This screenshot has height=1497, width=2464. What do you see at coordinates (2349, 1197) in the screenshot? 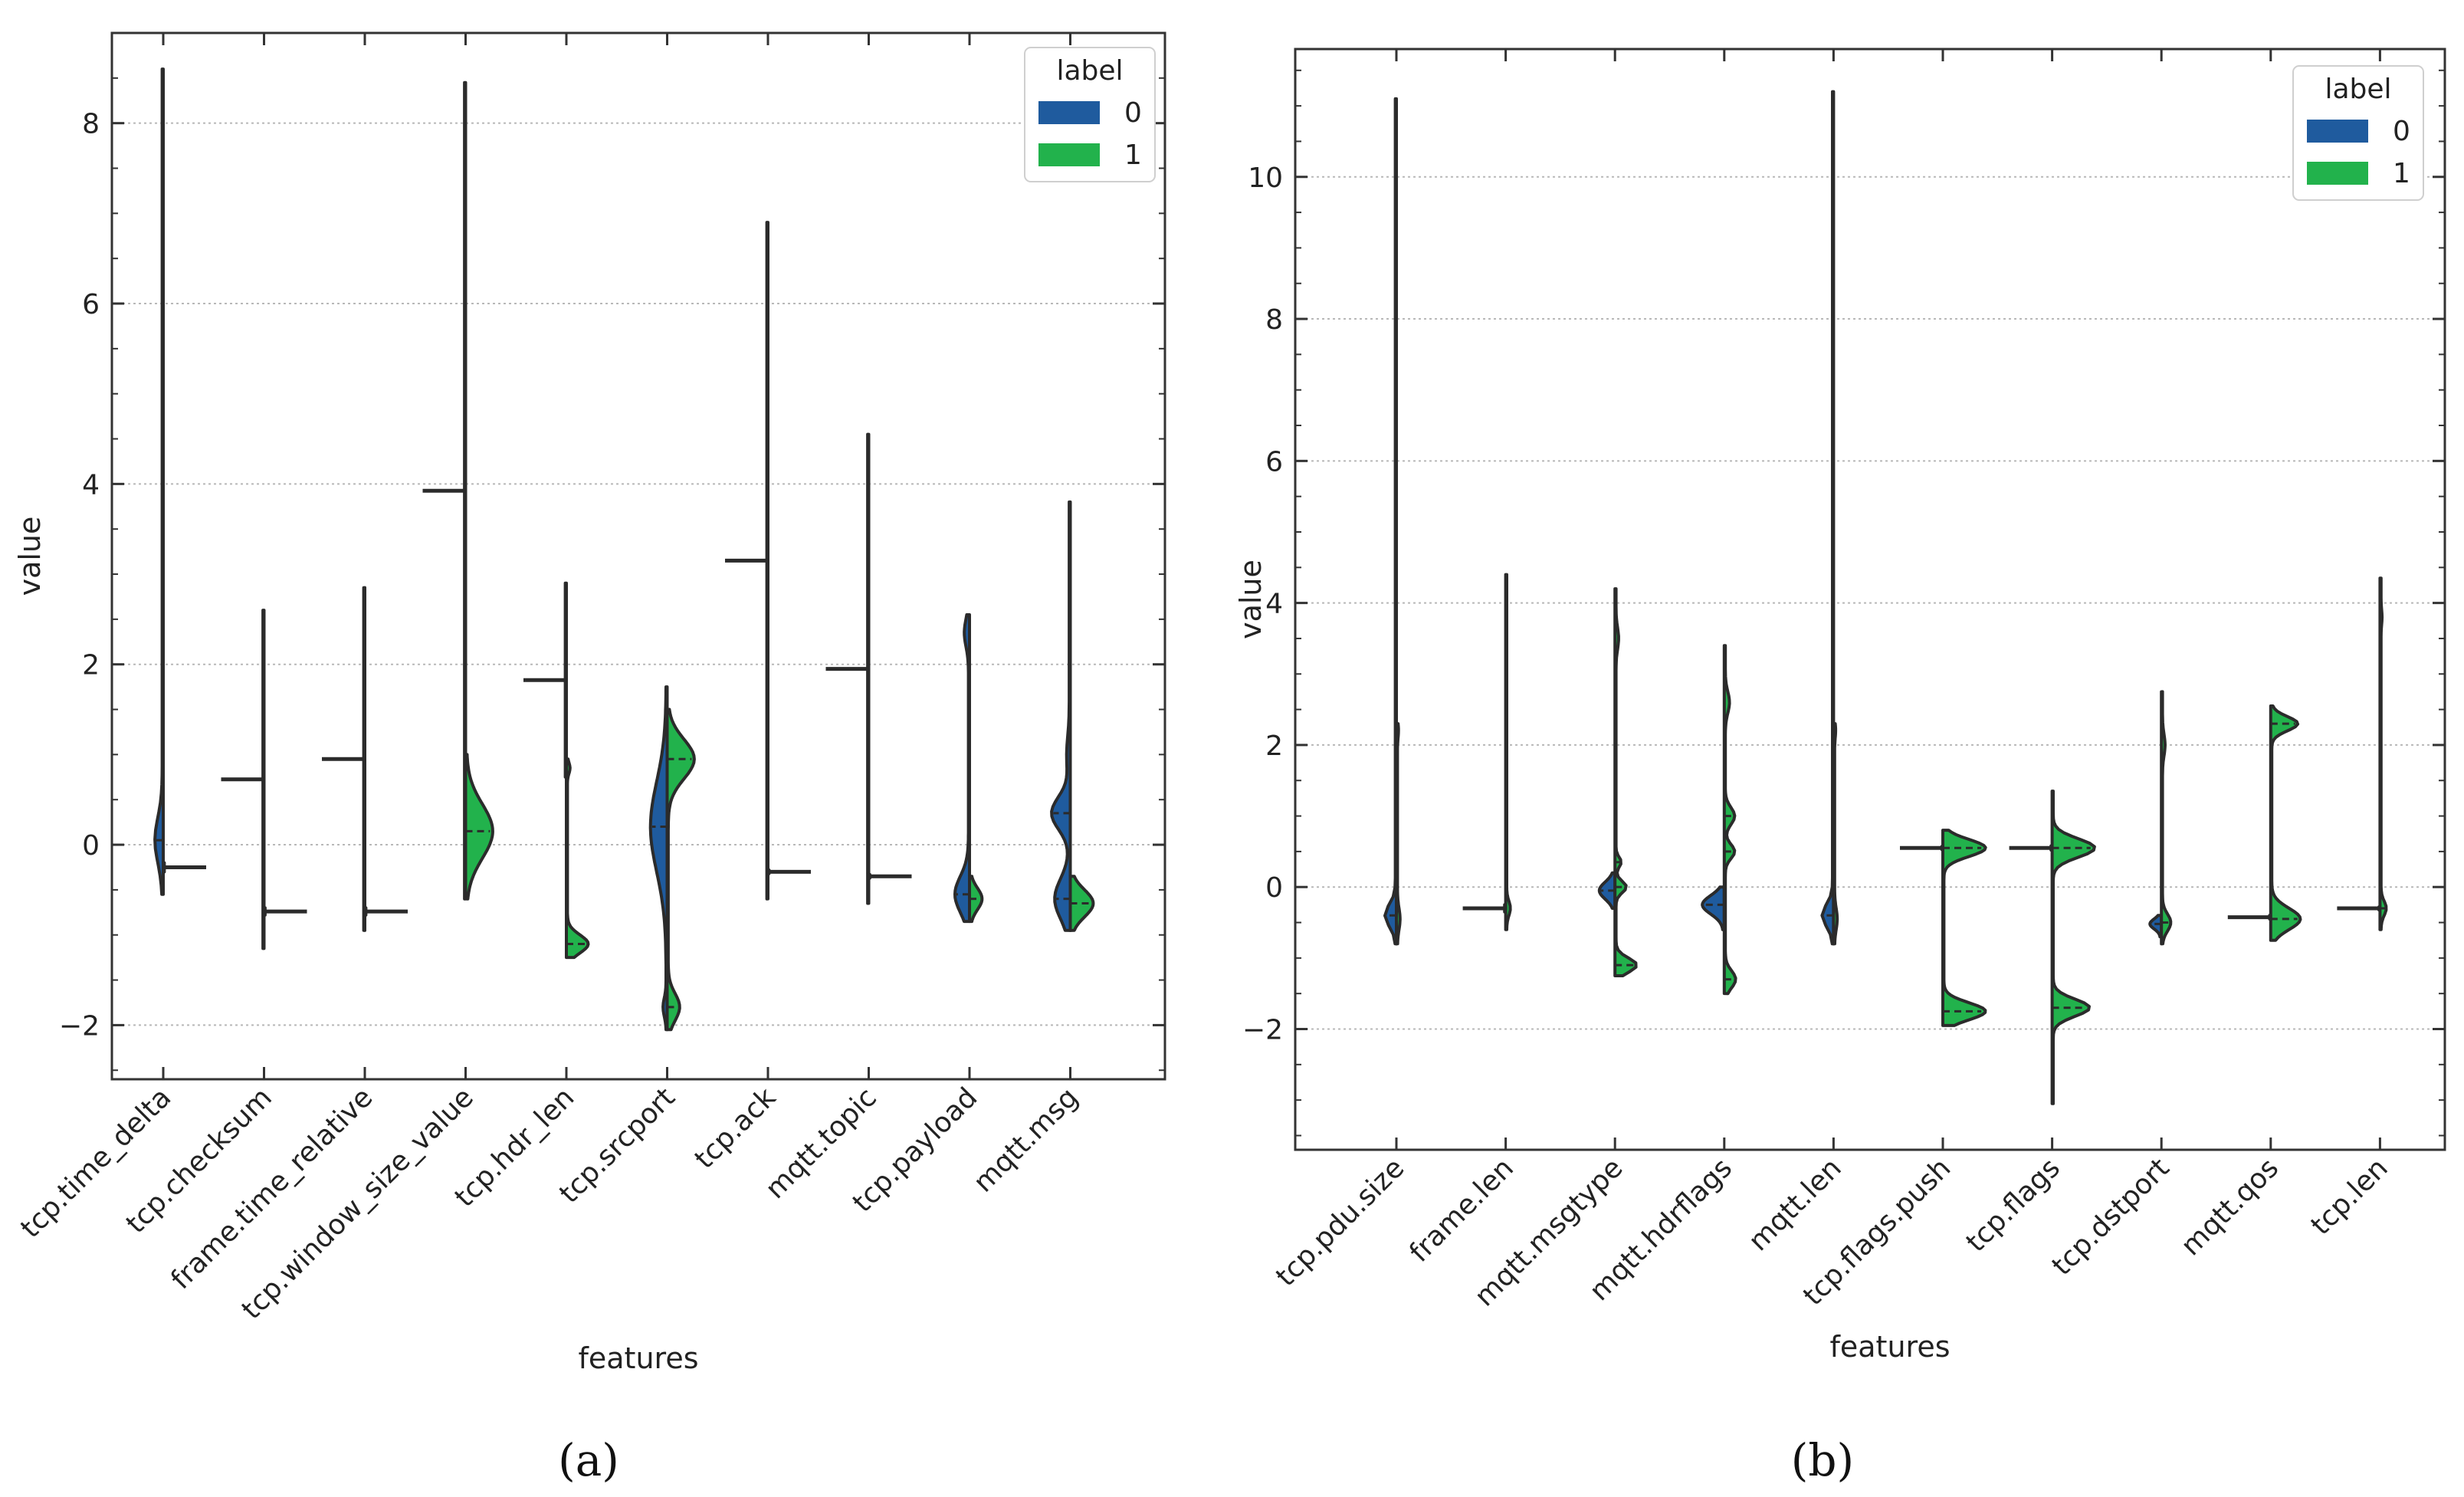
I see `x-tick-label: tcp.len` at bounding box center [2349, 1197].